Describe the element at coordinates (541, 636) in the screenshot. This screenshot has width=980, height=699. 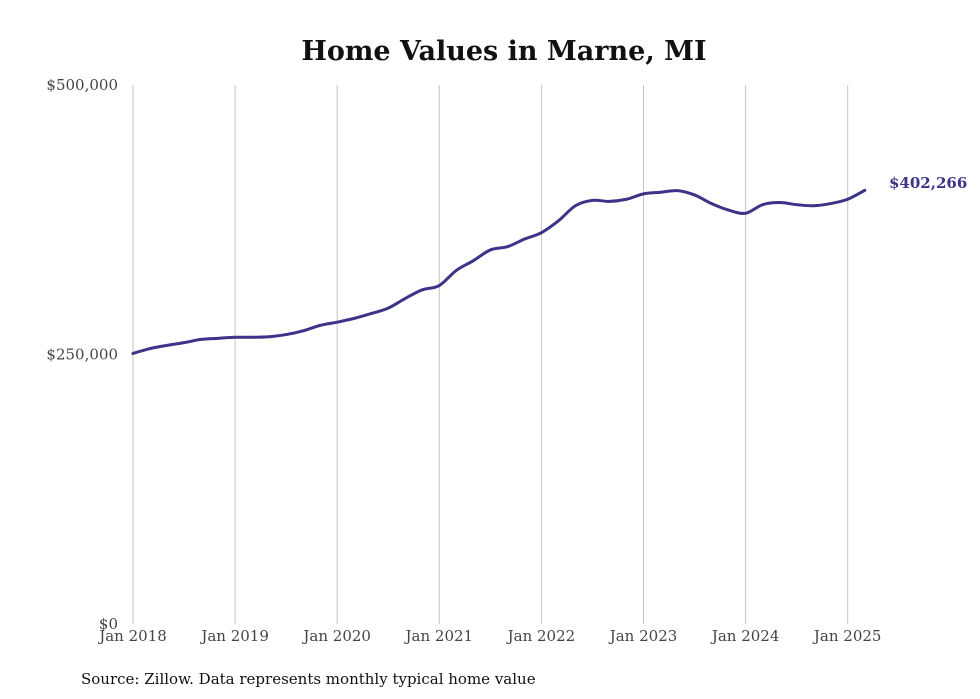
I see `x-tick-label-4: Jan 2022` at that location.